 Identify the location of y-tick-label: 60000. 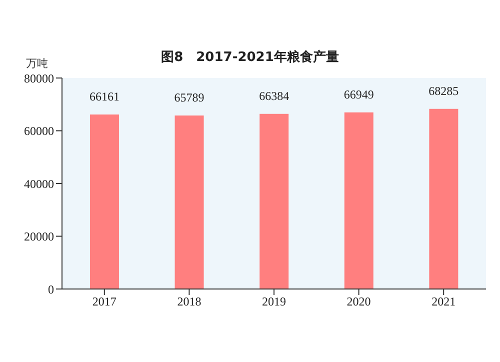
(39, 131).